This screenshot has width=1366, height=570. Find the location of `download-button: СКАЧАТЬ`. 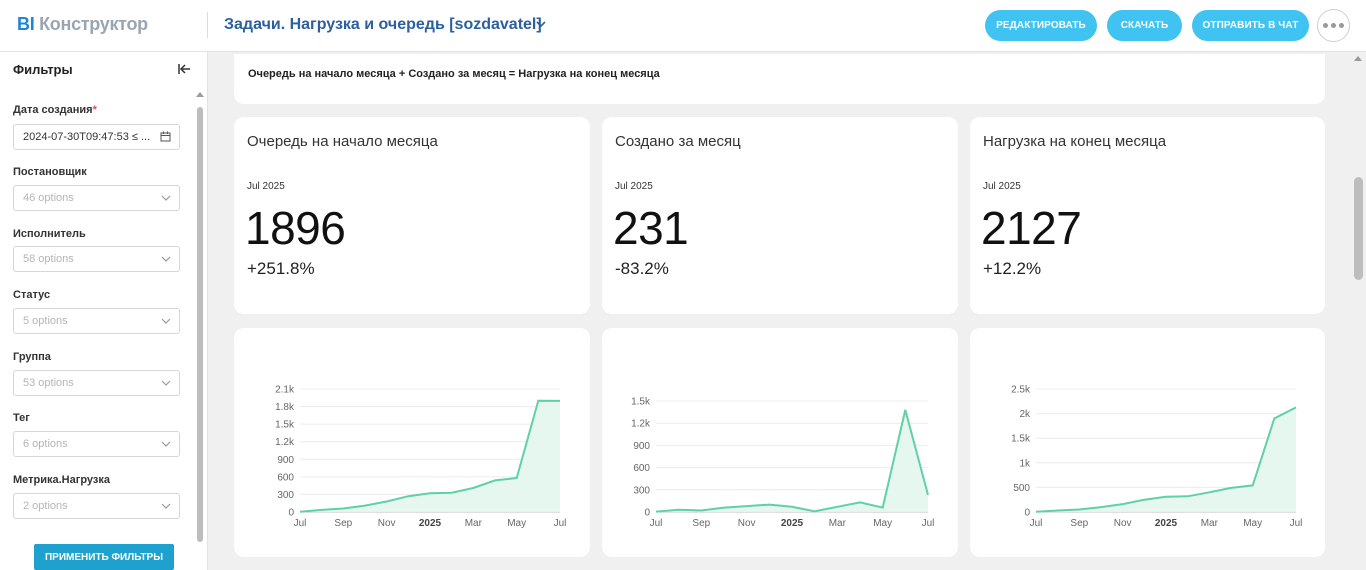

download-button: СКАЧАТЬ is located at coordinates (1144, 25).